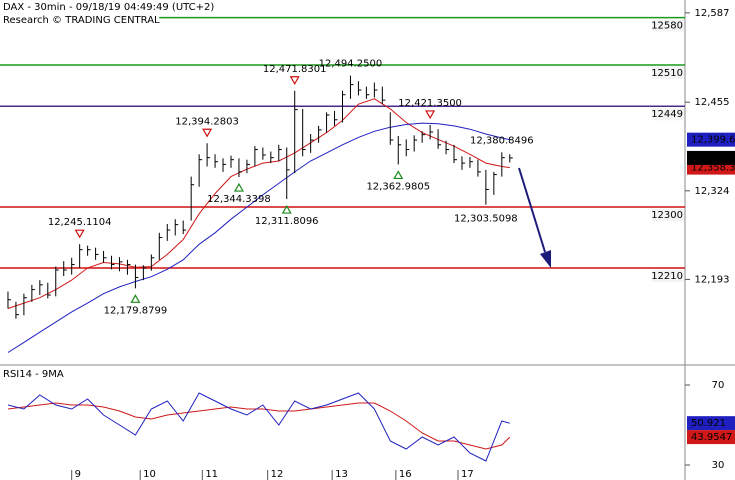 This screenshot has height=480, width=735. I want to click on x-tick-label: 9, so click(78, 474).